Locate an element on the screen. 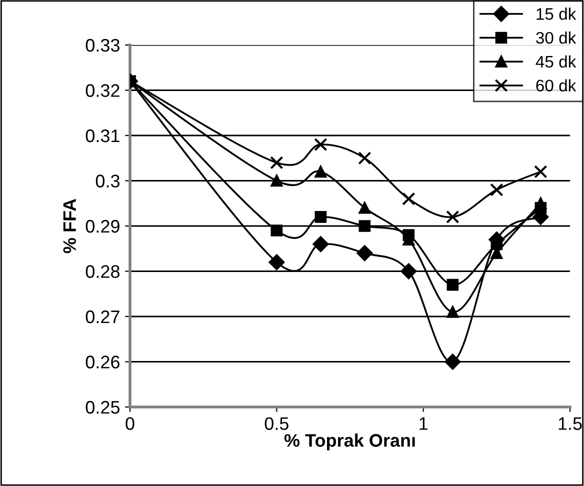  y-tick-label: 0.31 is located at coordinates (103, 135).